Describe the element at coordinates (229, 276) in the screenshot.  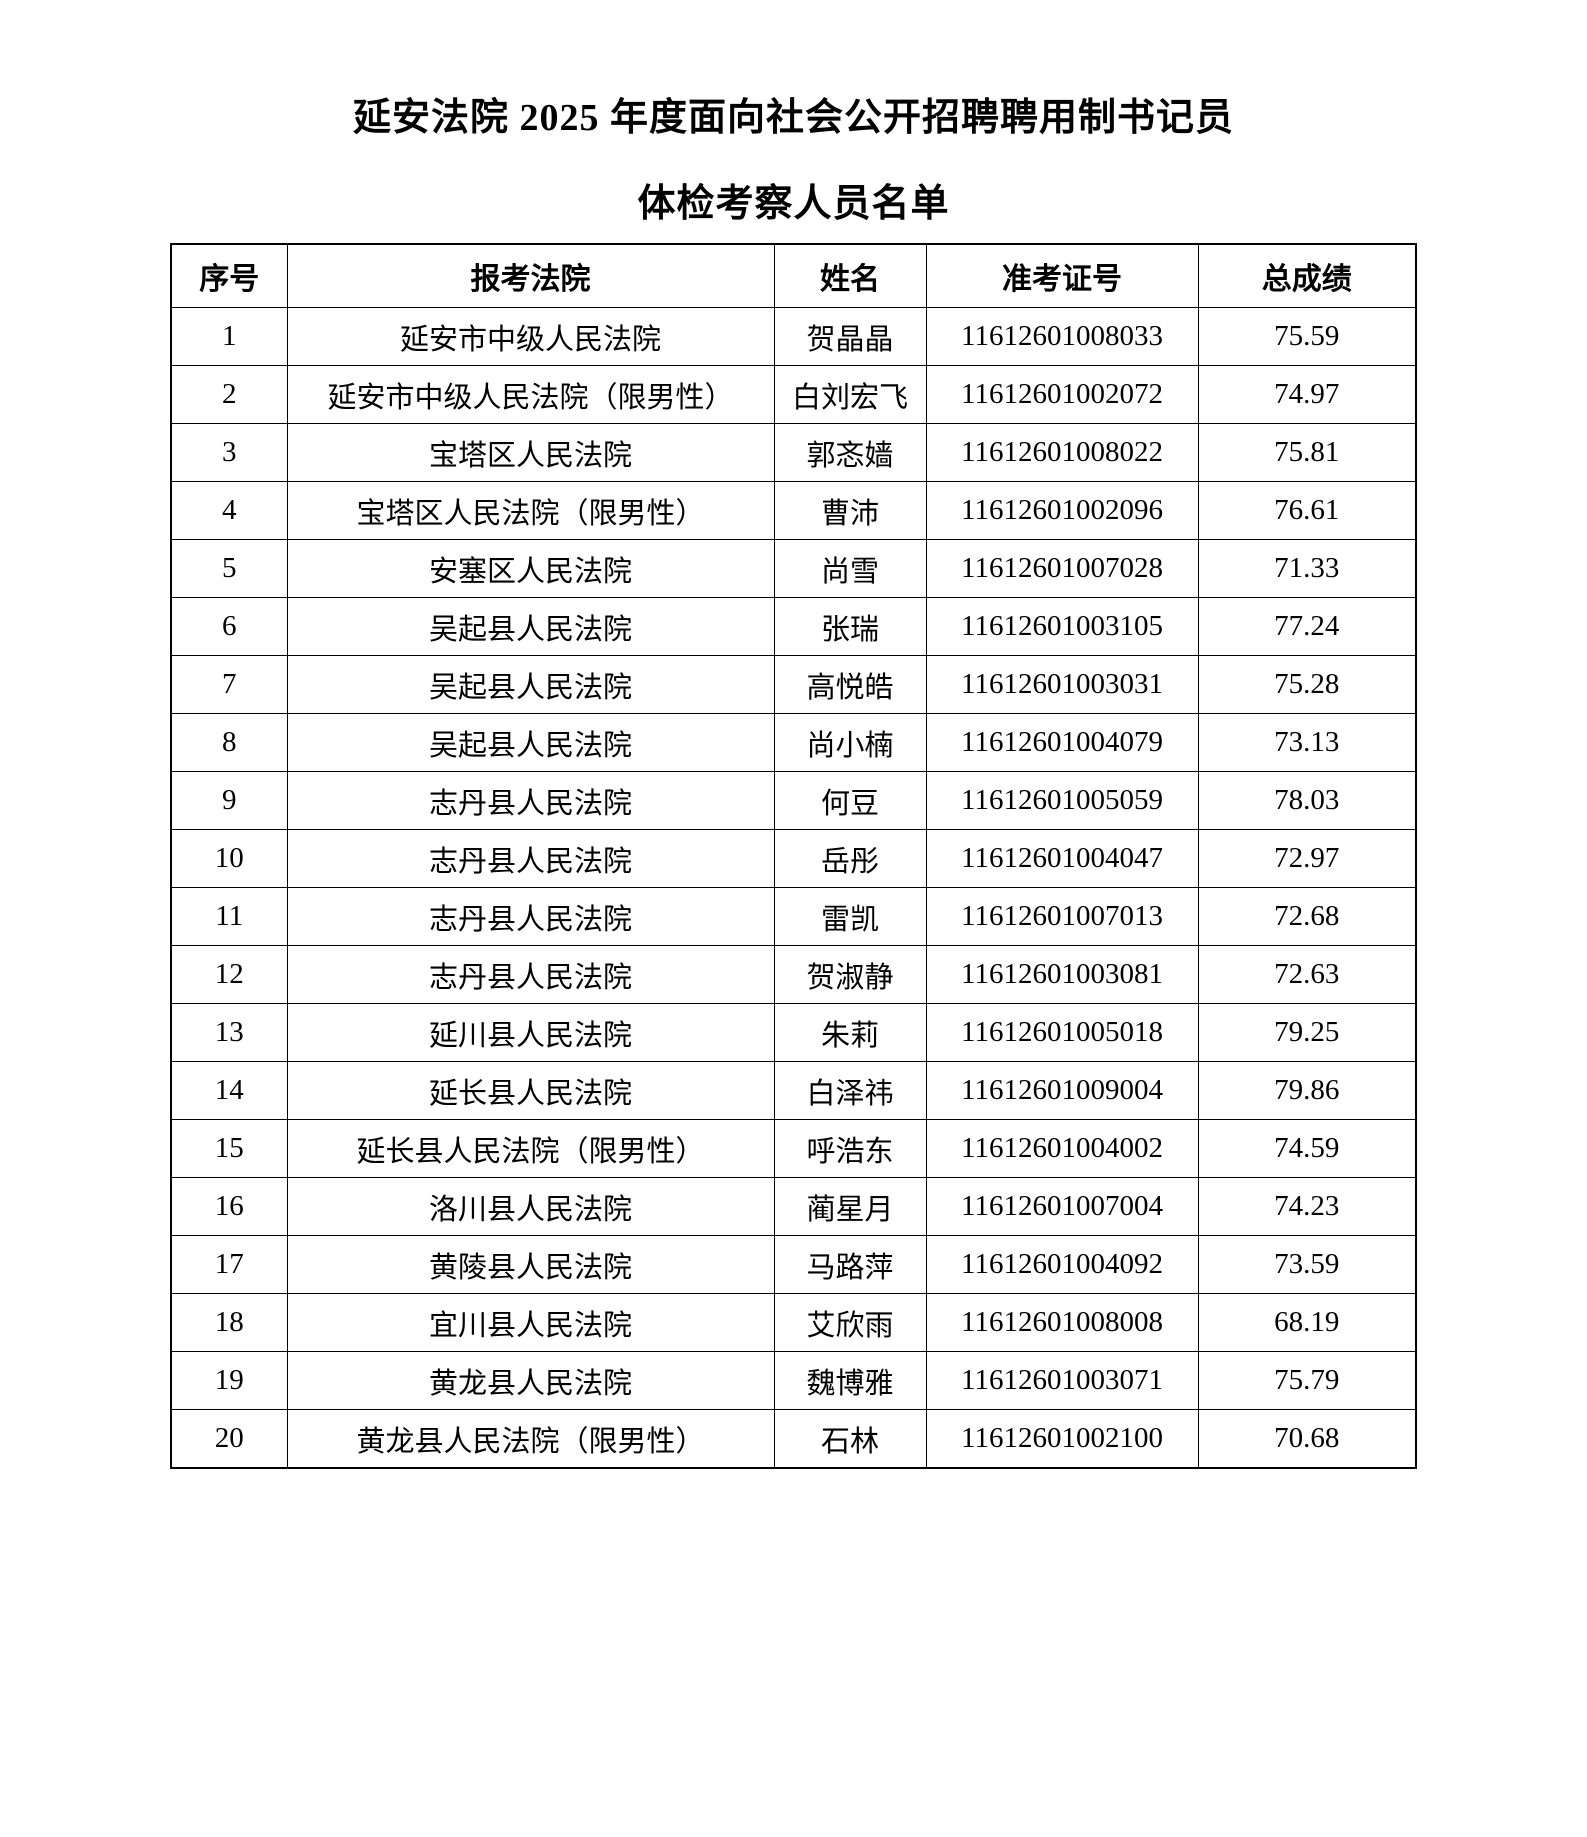
I see `column-header-no: 序号` at that location.